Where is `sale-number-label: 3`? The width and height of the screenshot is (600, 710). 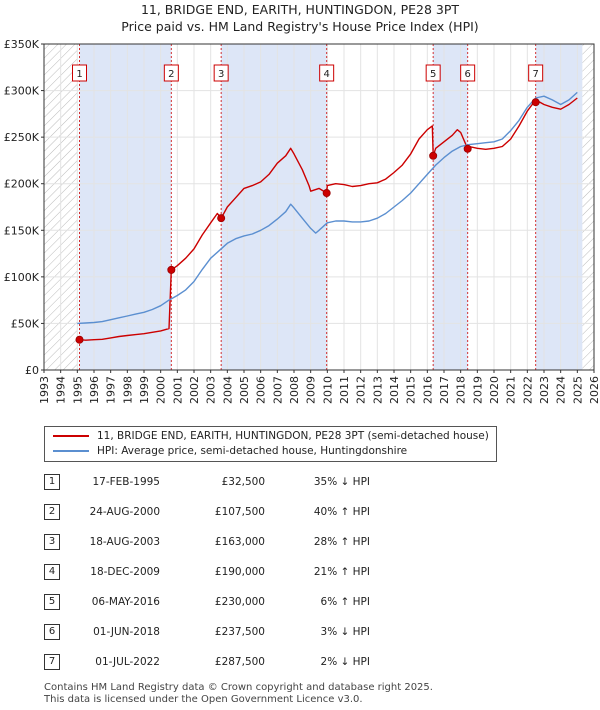 sale-number-label: 3 is located at coordinates (221, 74).